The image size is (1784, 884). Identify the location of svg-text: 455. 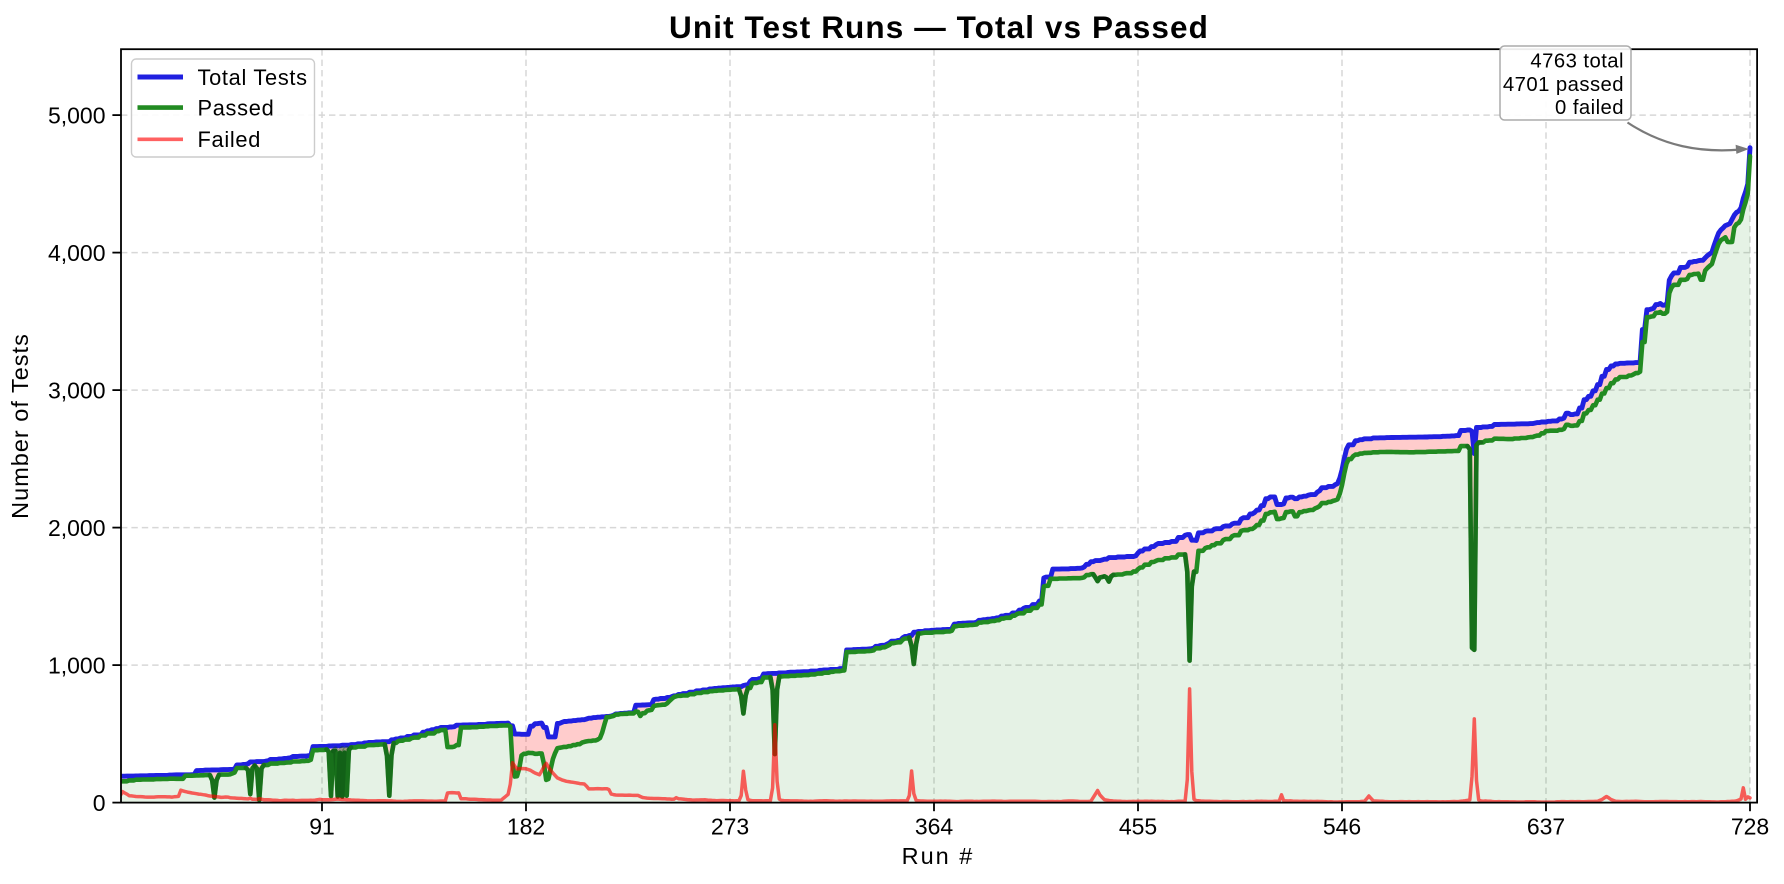
(1138, 827).